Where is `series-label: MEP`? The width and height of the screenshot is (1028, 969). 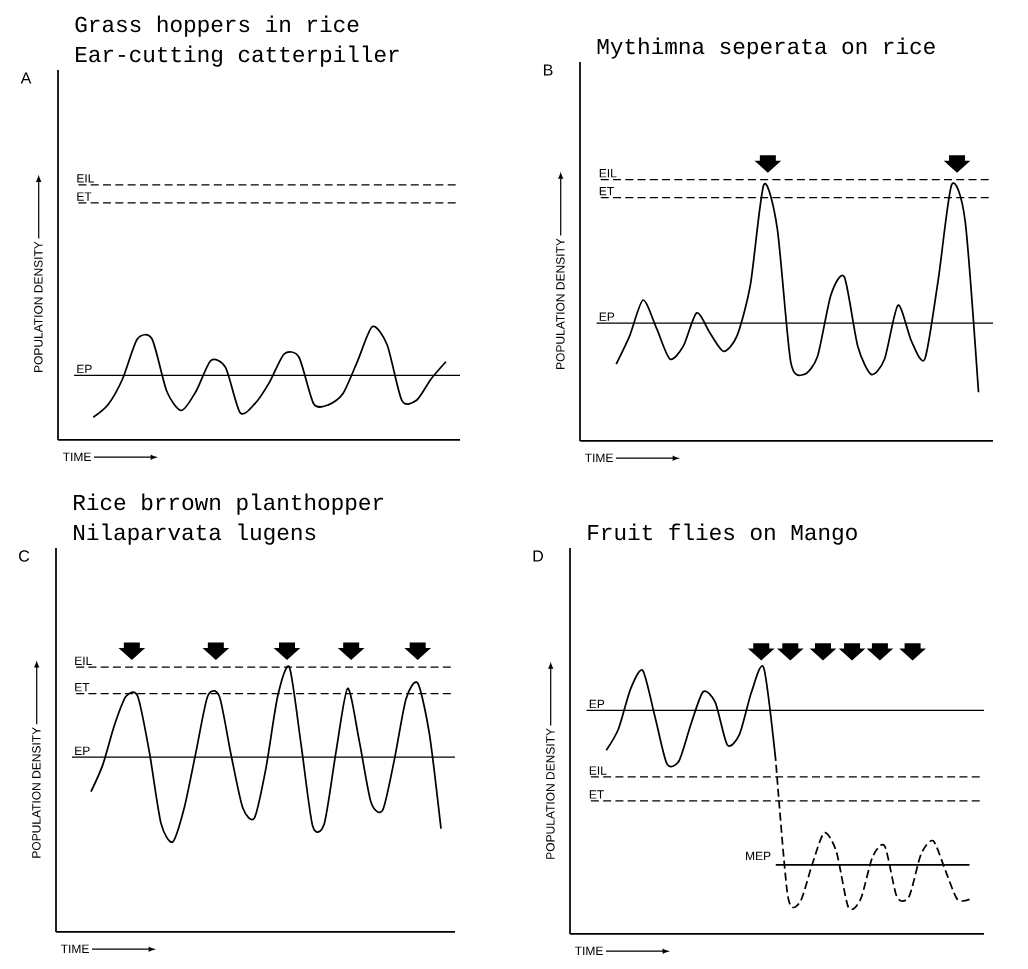
series-label: MEP is located at coordinates (758, 856).